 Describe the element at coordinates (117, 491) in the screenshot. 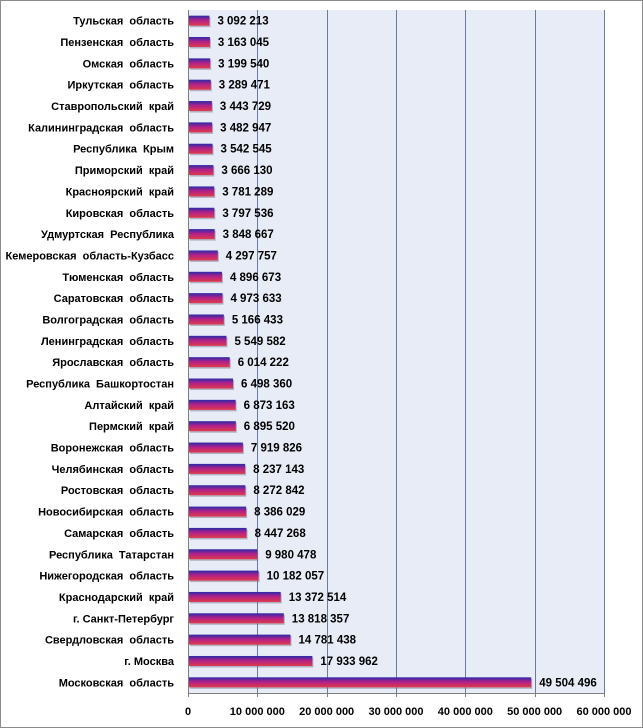

I see `category-label: Ростовская область` at that location.